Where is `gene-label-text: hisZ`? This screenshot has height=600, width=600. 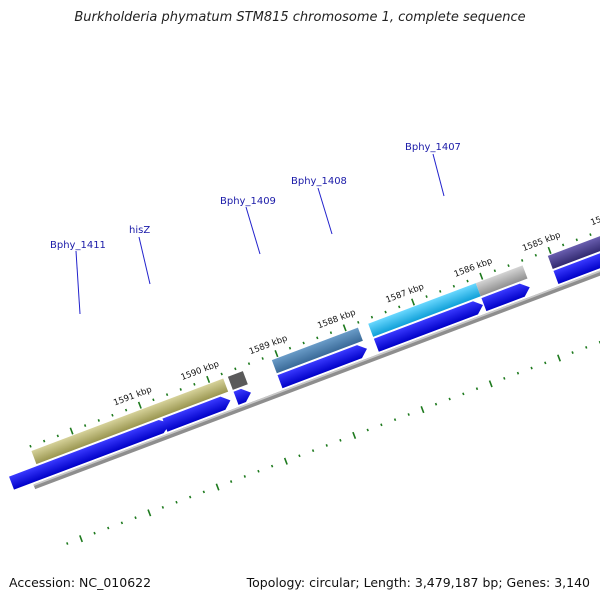 gene-label-text: hisZ is located at coordinates (139, 230).